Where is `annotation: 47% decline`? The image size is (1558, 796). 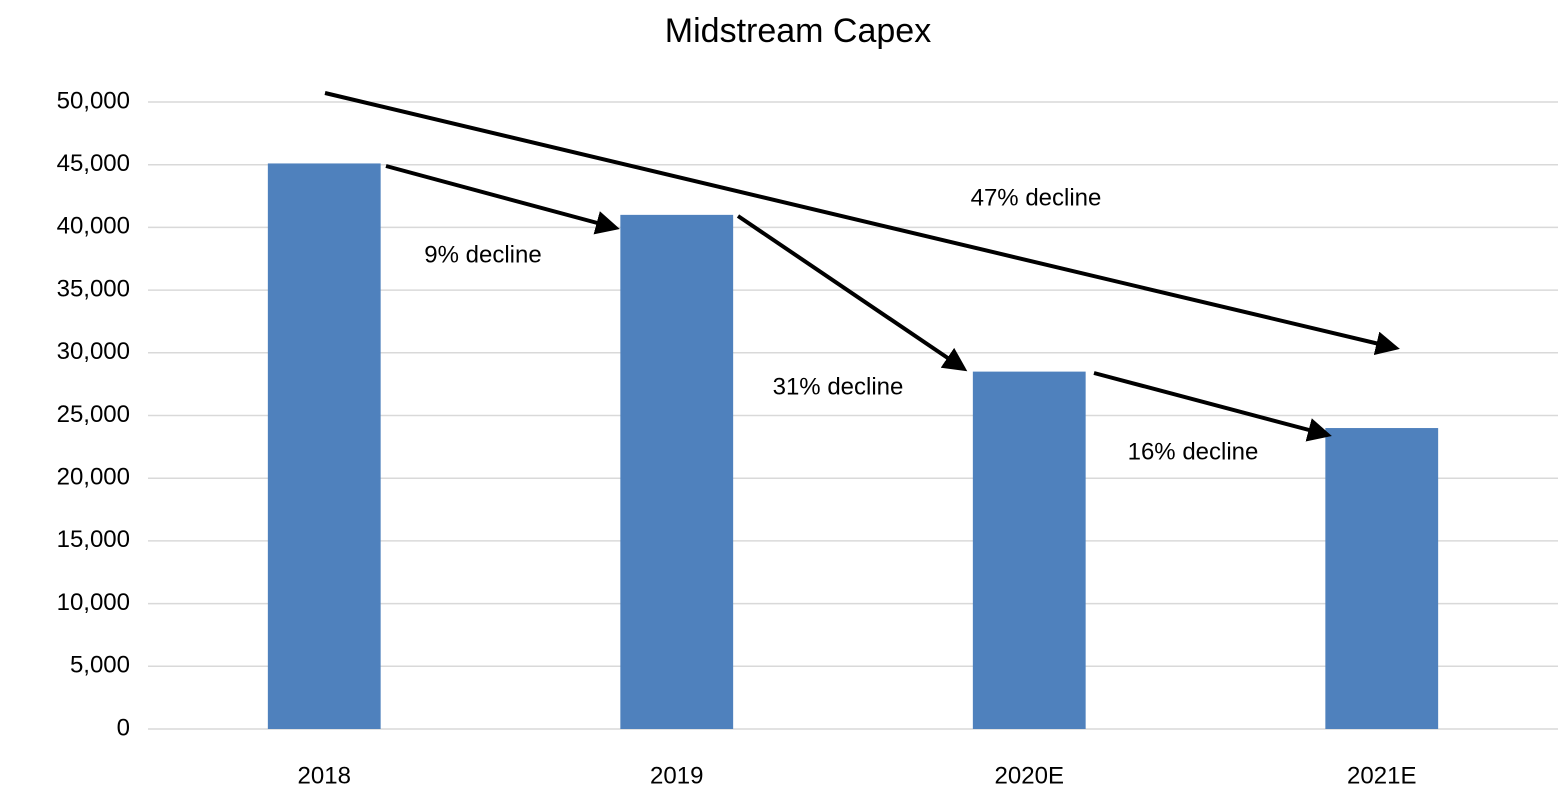
annotation: 47% decline is located at coordinates (1036, 197).